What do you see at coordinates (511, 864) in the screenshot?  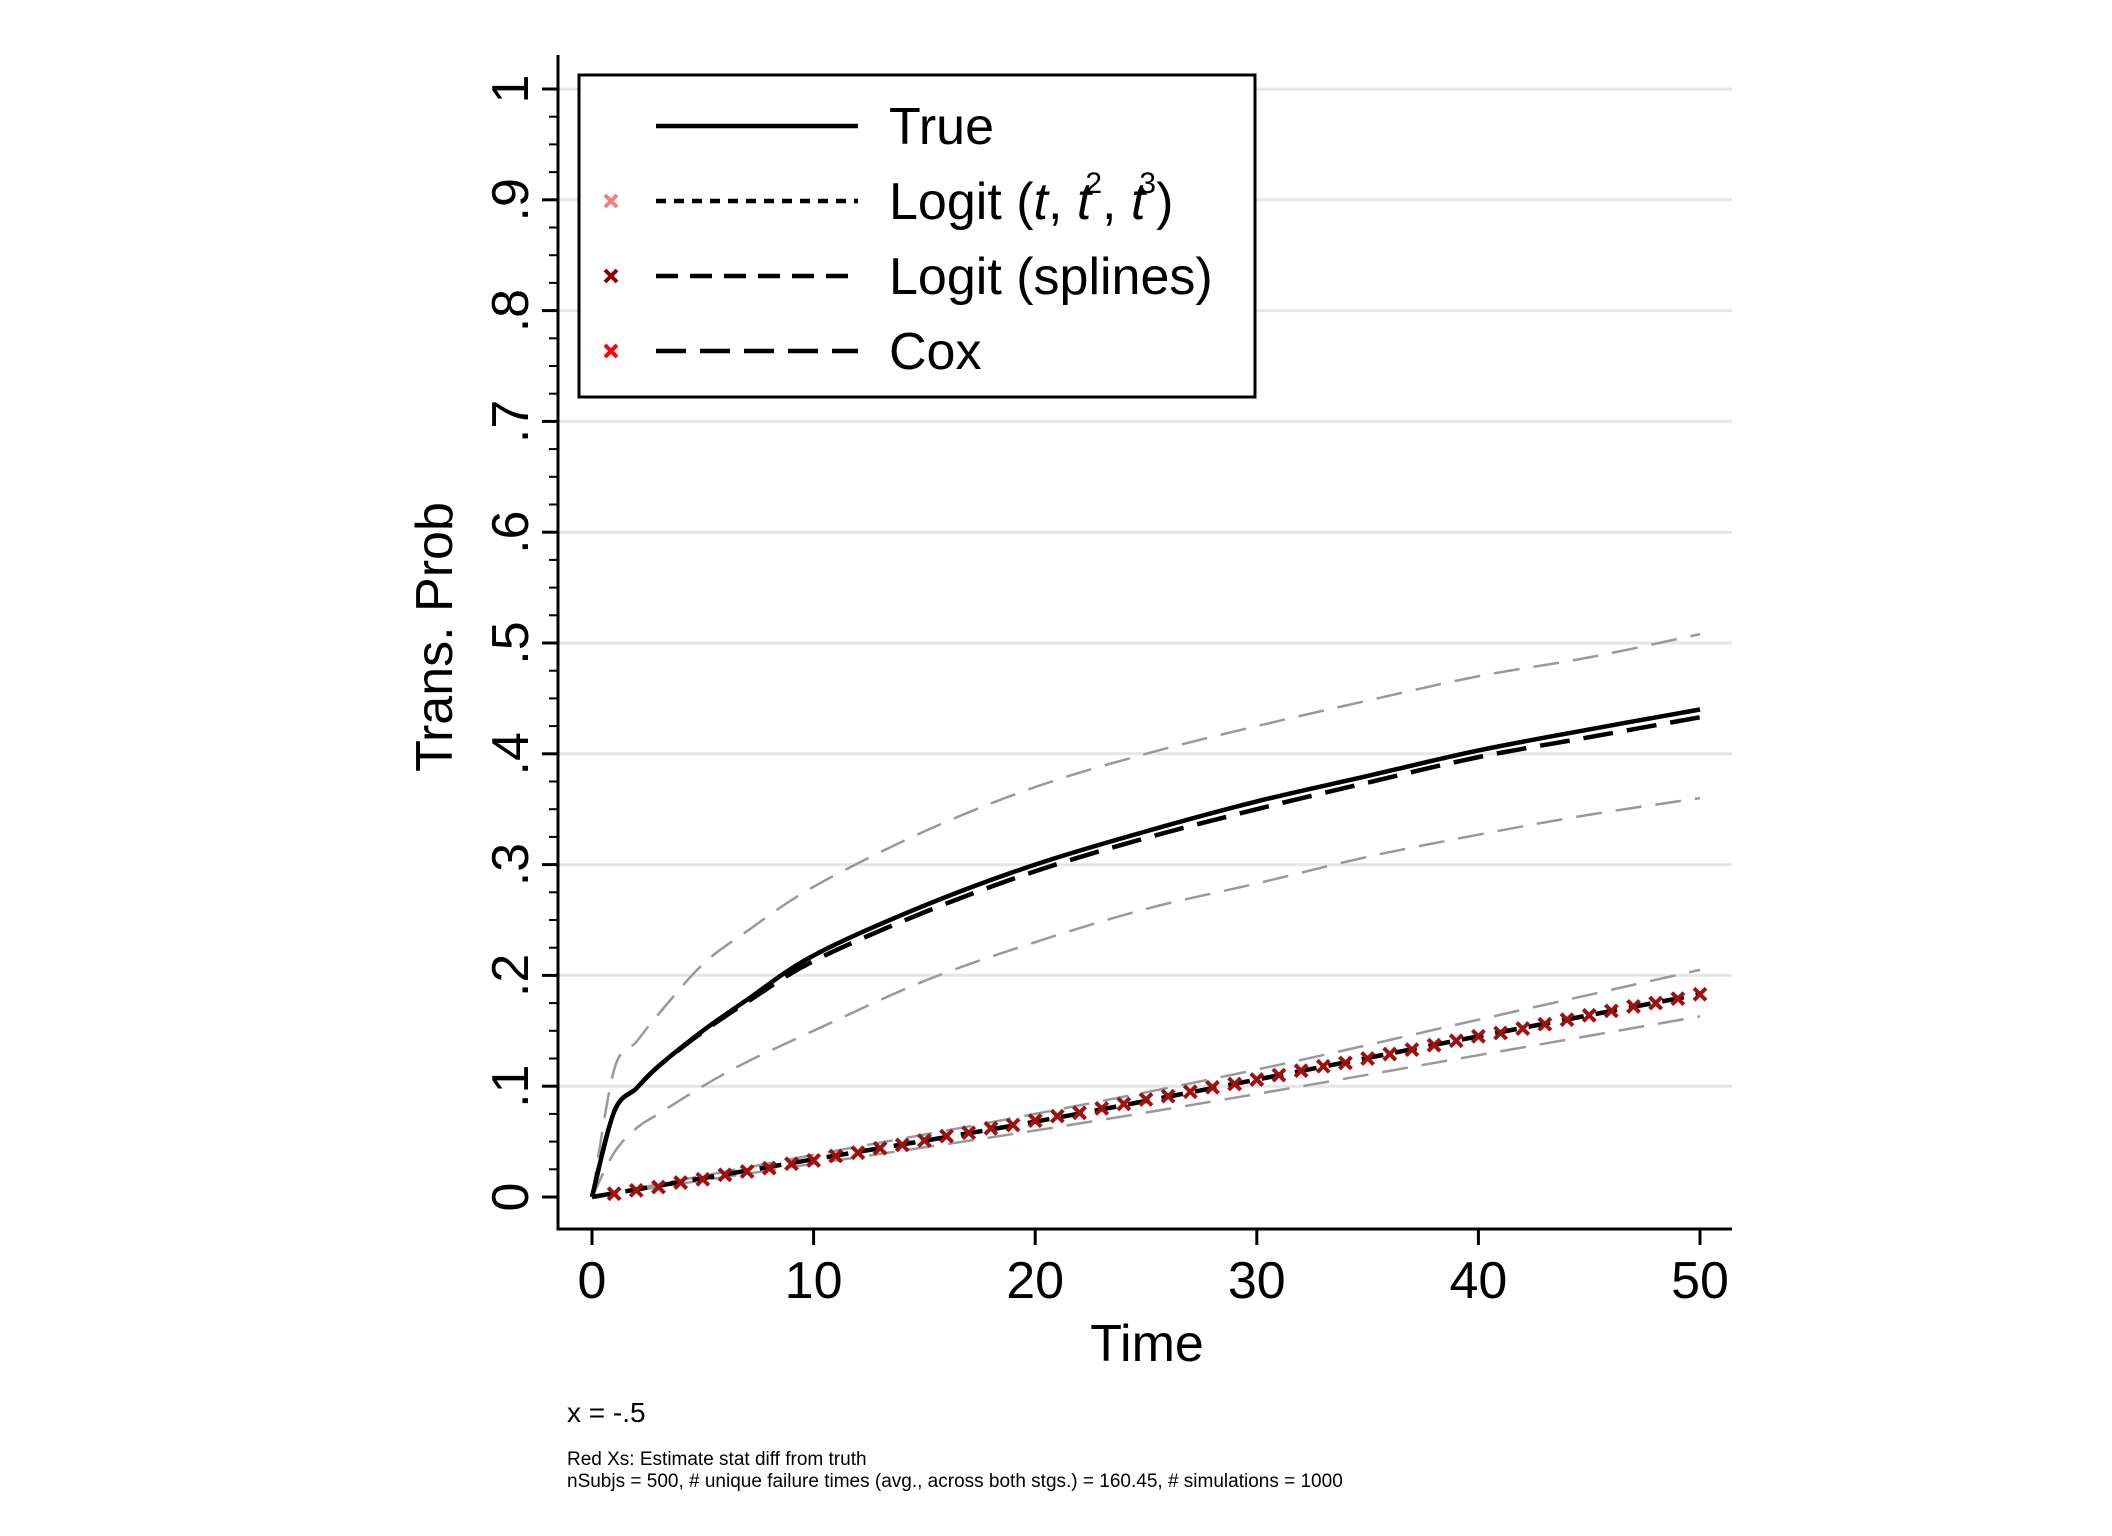 I see `y-tick-label-3: .3` at bounding box center [511, 864].